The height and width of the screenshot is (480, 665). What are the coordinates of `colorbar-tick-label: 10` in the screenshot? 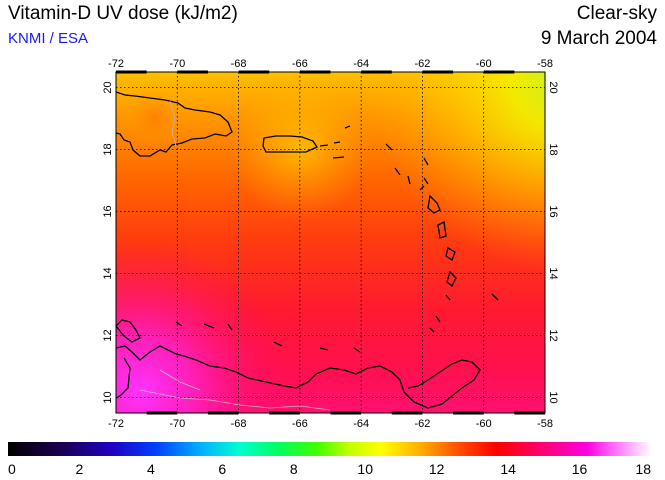 It's located at (365, 469).